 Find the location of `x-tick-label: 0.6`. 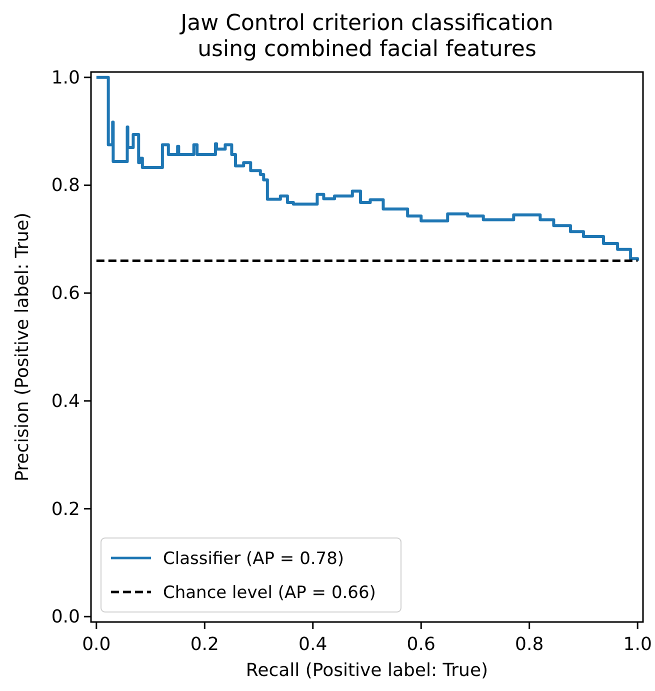

x-tick-label: 0.6 is located at coordinates (421, 644).